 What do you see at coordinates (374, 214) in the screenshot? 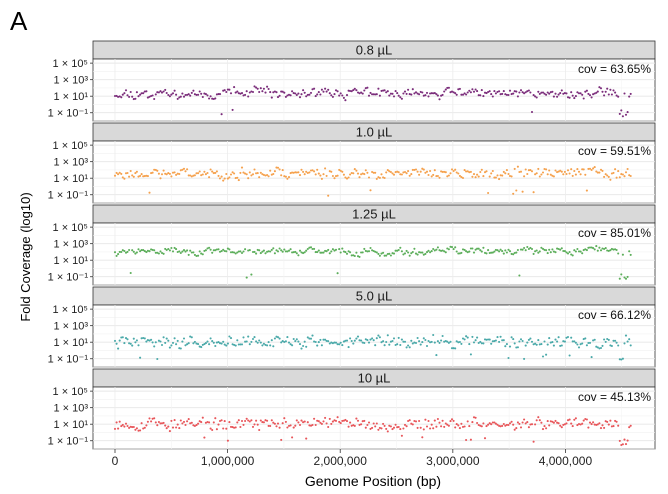
I see `facet-strip-label: 1.25 µL` at bounding box center [374, 214].